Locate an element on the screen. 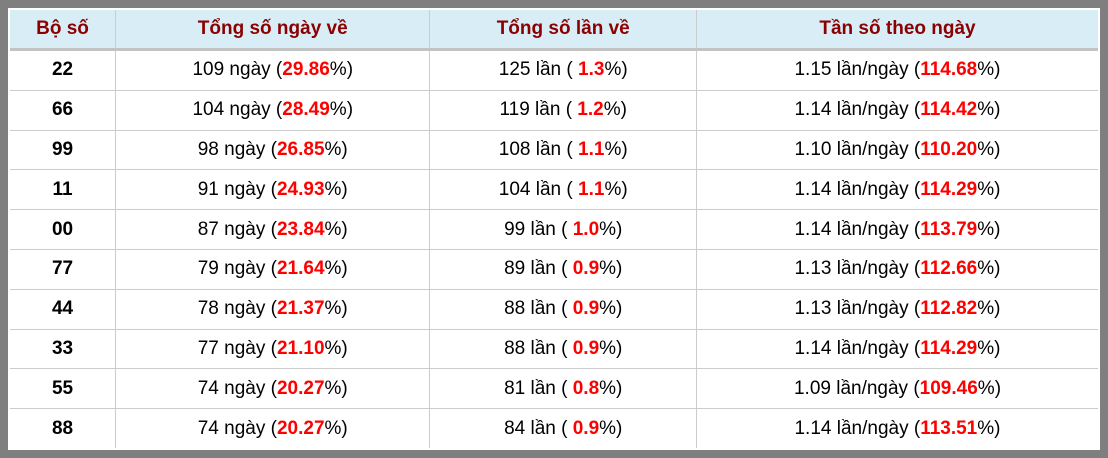 Image resolution: width=1108 pixels, height=458 pixels. pair-number: 66 is located at coordinates (62, 110).